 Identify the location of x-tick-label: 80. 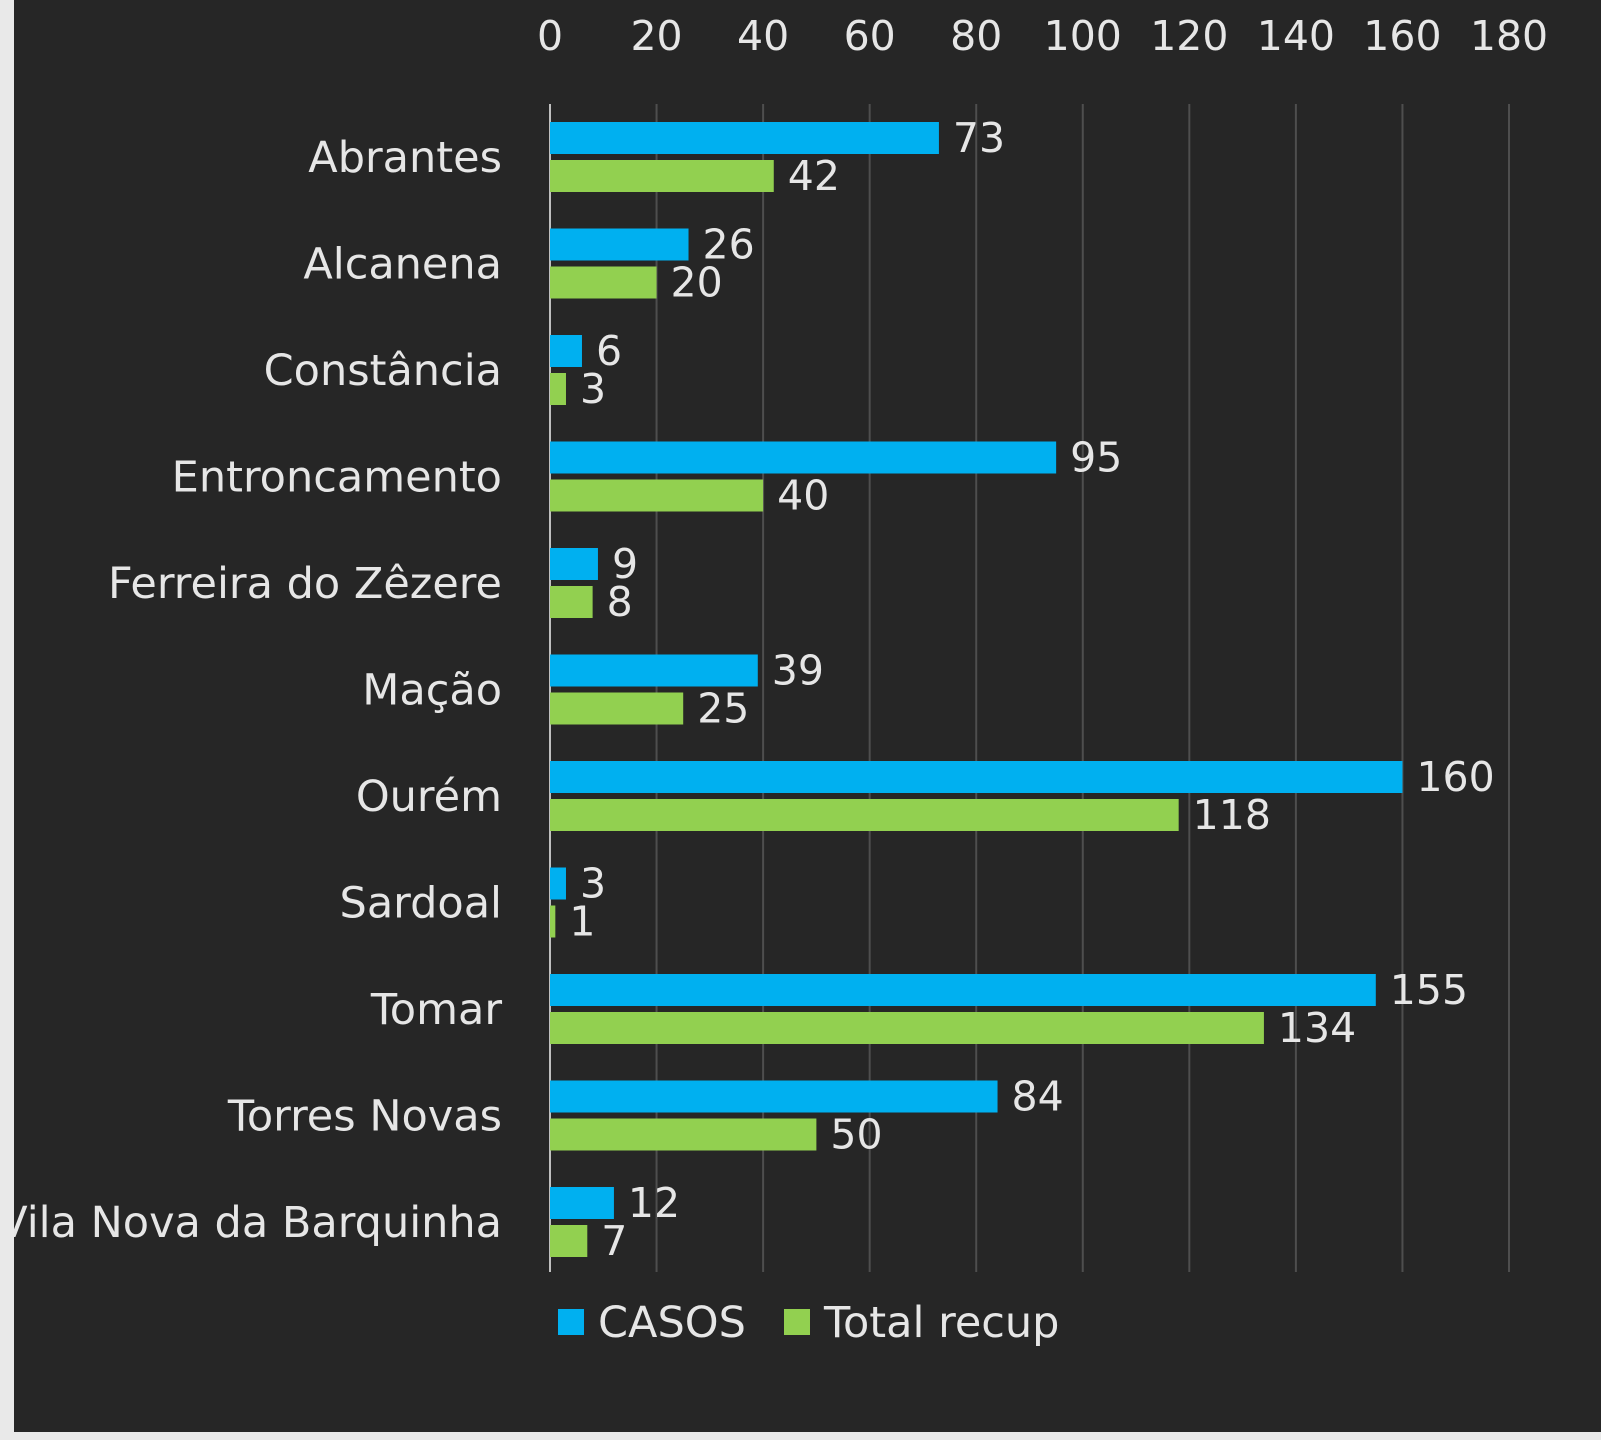
(976, 36).